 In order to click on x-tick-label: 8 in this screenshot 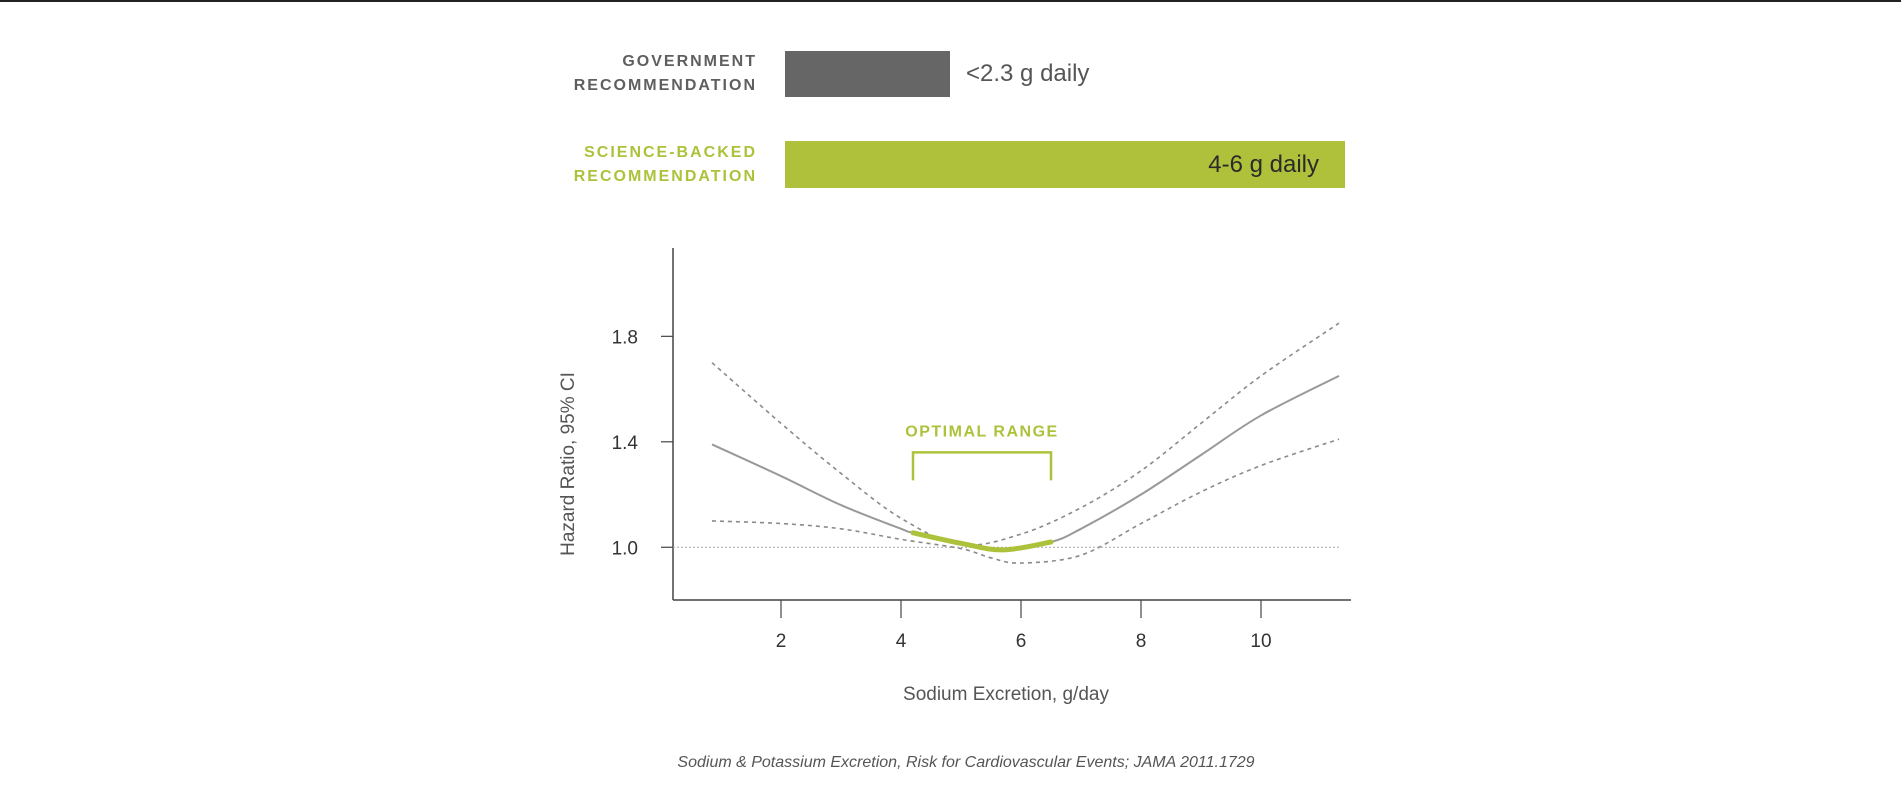, I will do `click(1141, 641)`.